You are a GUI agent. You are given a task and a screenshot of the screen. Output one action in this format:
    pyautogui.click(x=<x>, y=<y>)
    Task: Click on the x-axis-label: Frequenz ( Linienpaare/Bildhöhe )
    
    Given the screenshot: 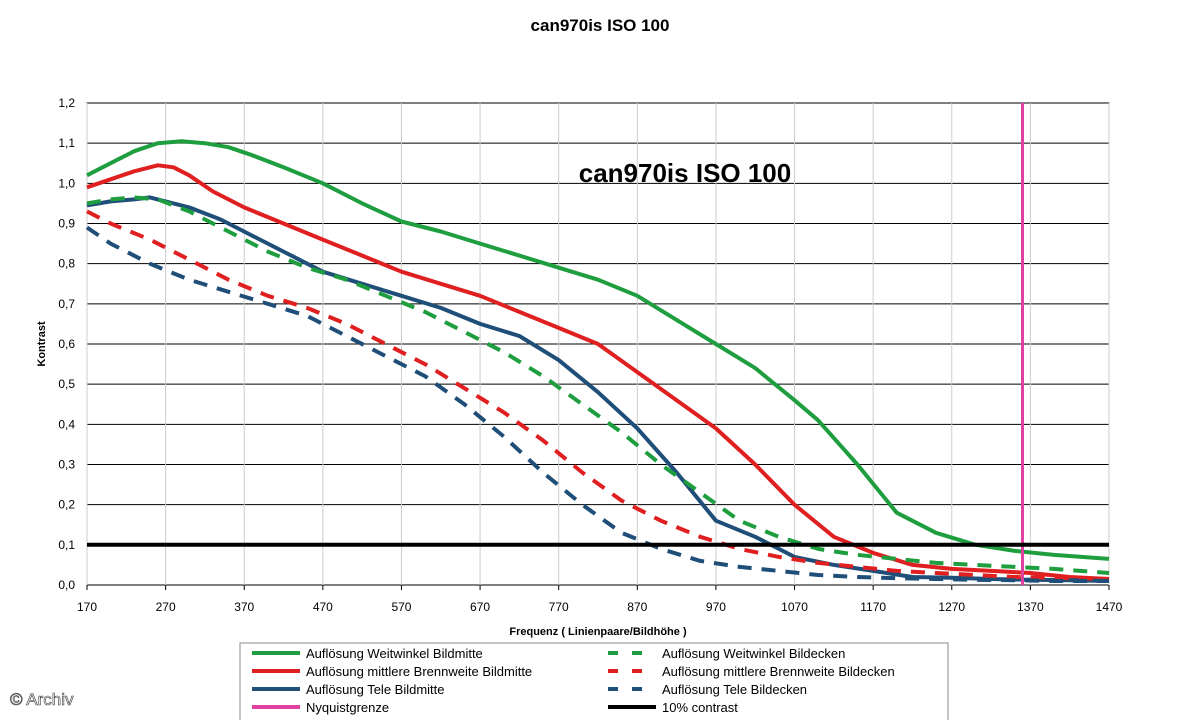 What is the action you would take?
    pyautogui.click(x=598, y=632)
    